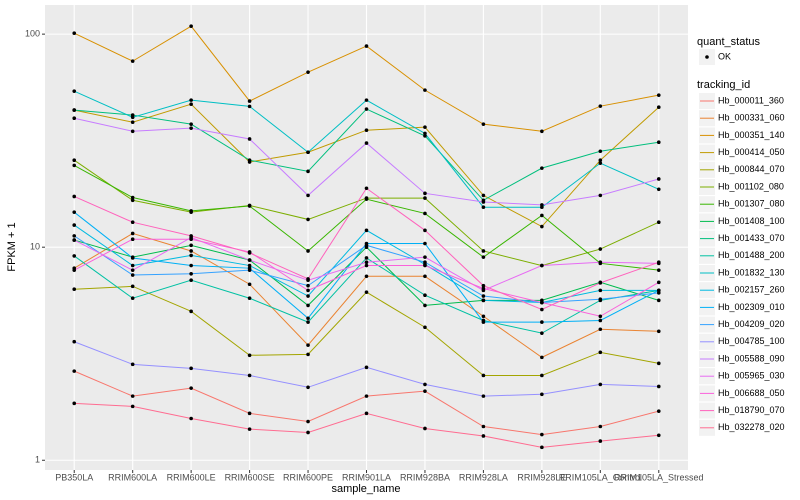 This screenshot has height=500, width=800. Describe the element at coordinates (308, 477) in the screenshot. I see `x-tick-label: RRIM600PE` at that location.